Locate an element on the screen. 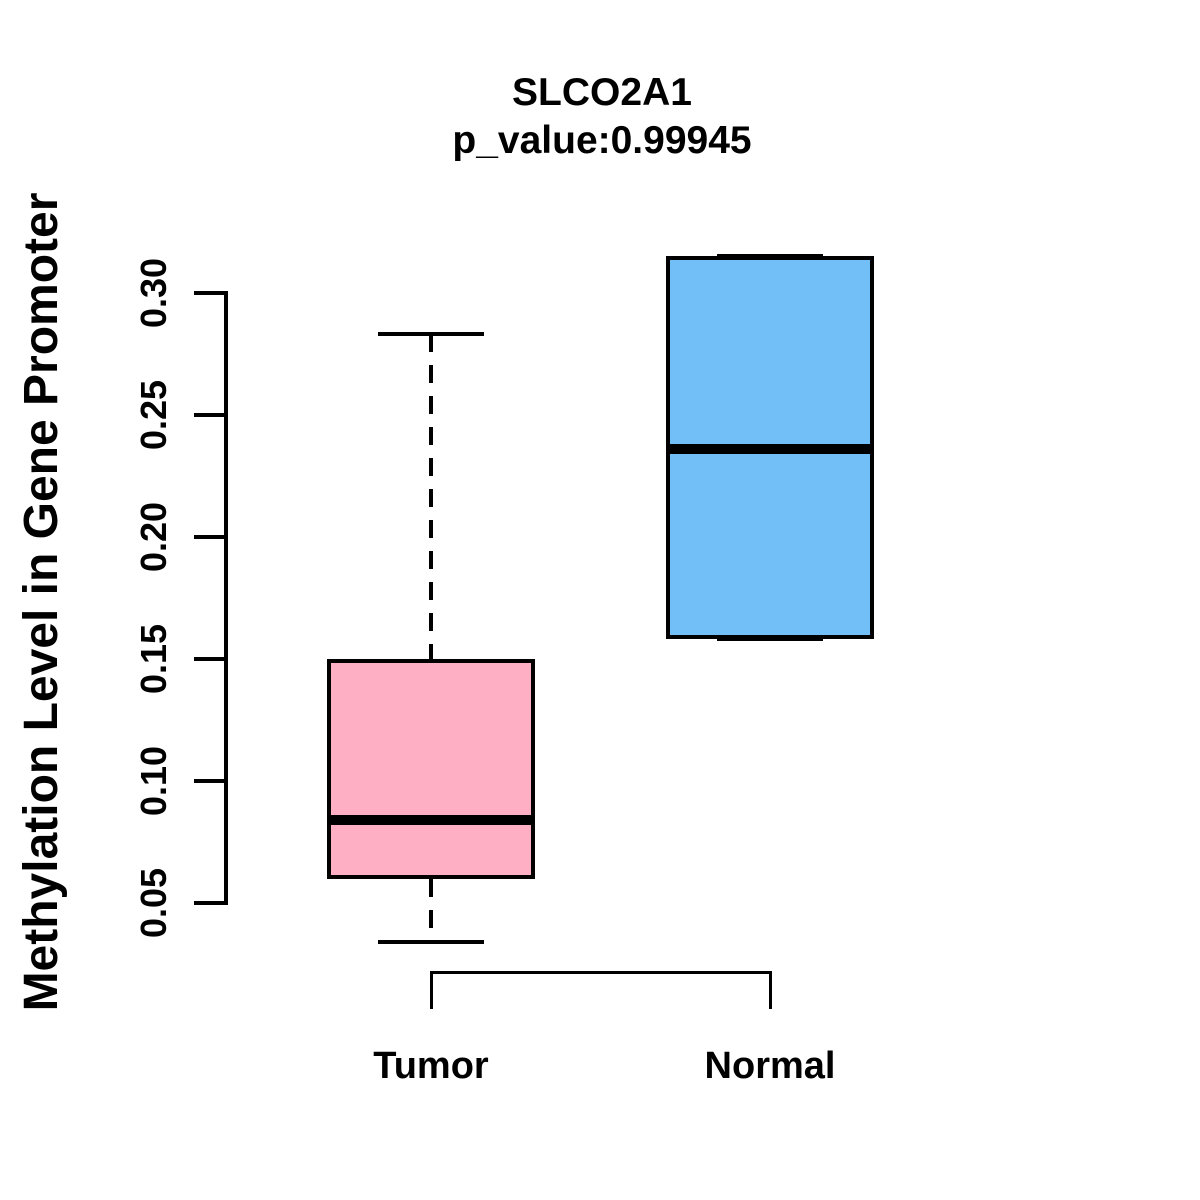 The image size is (1200, 1200). y-tick-label: 0.20 is located at coordinates (153, 537).